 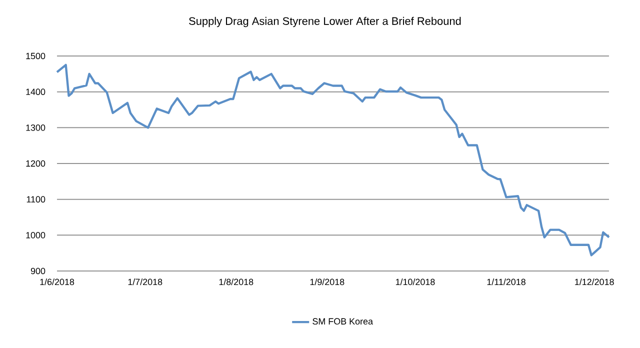 What do you see at coordinates (36, 163) in the screenshot?
I see `y-tick-label: 1200` at bounding box center [36, 163].